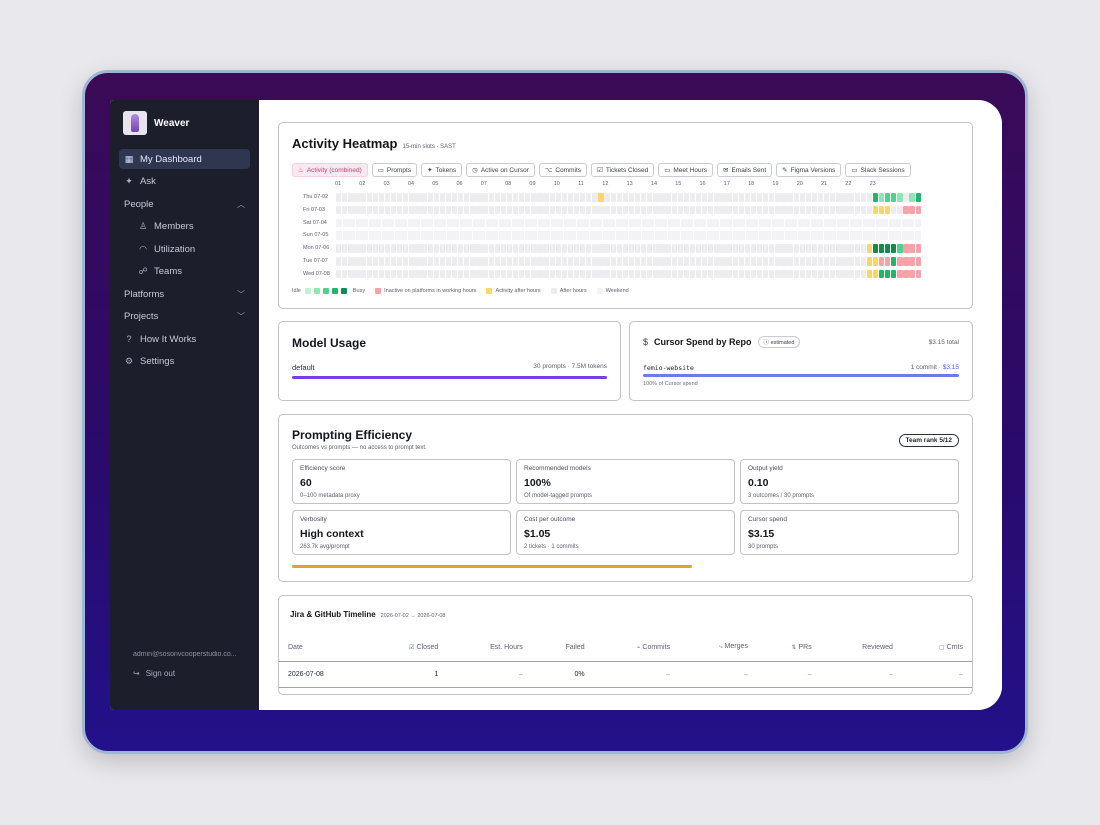  I want to click on sidebar-item-settings: ⚙ Settings, so click(184, 362).